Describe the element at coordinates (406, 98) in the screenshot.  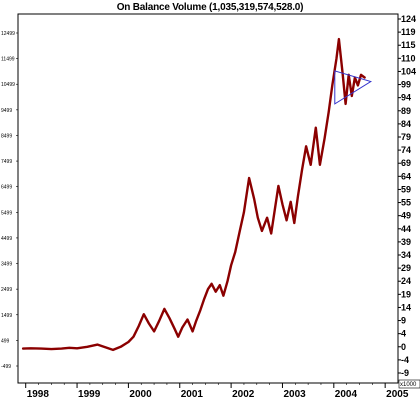
I see `right-tick-label: 94` at that location.